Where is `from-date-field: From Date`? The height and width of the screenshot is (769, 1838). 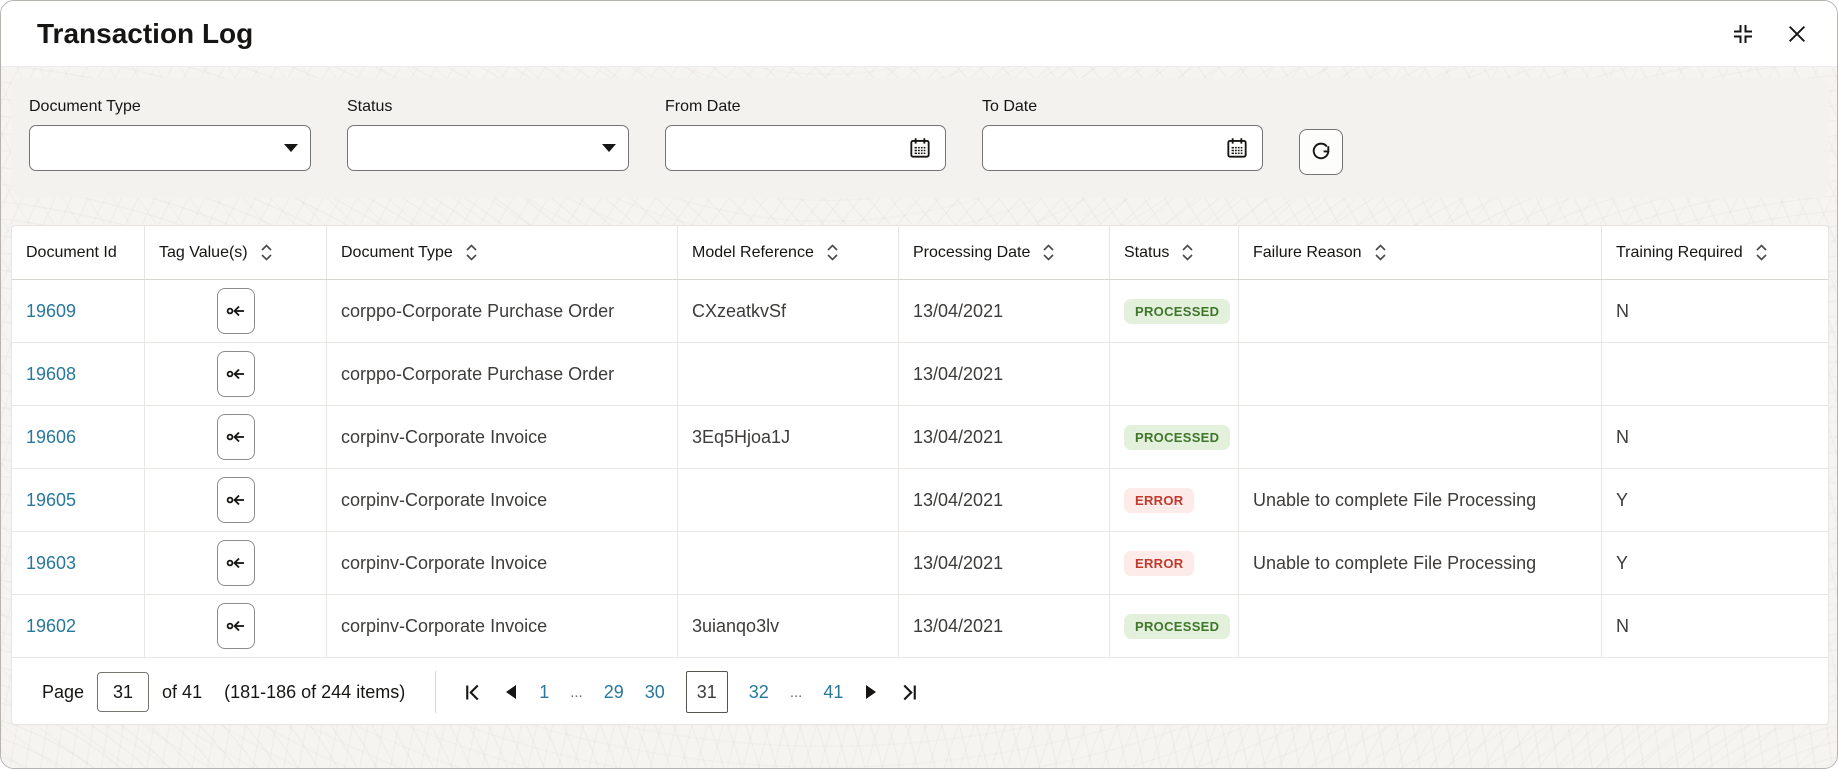
from-date-field: From Date is located at coordinates (805, 134).